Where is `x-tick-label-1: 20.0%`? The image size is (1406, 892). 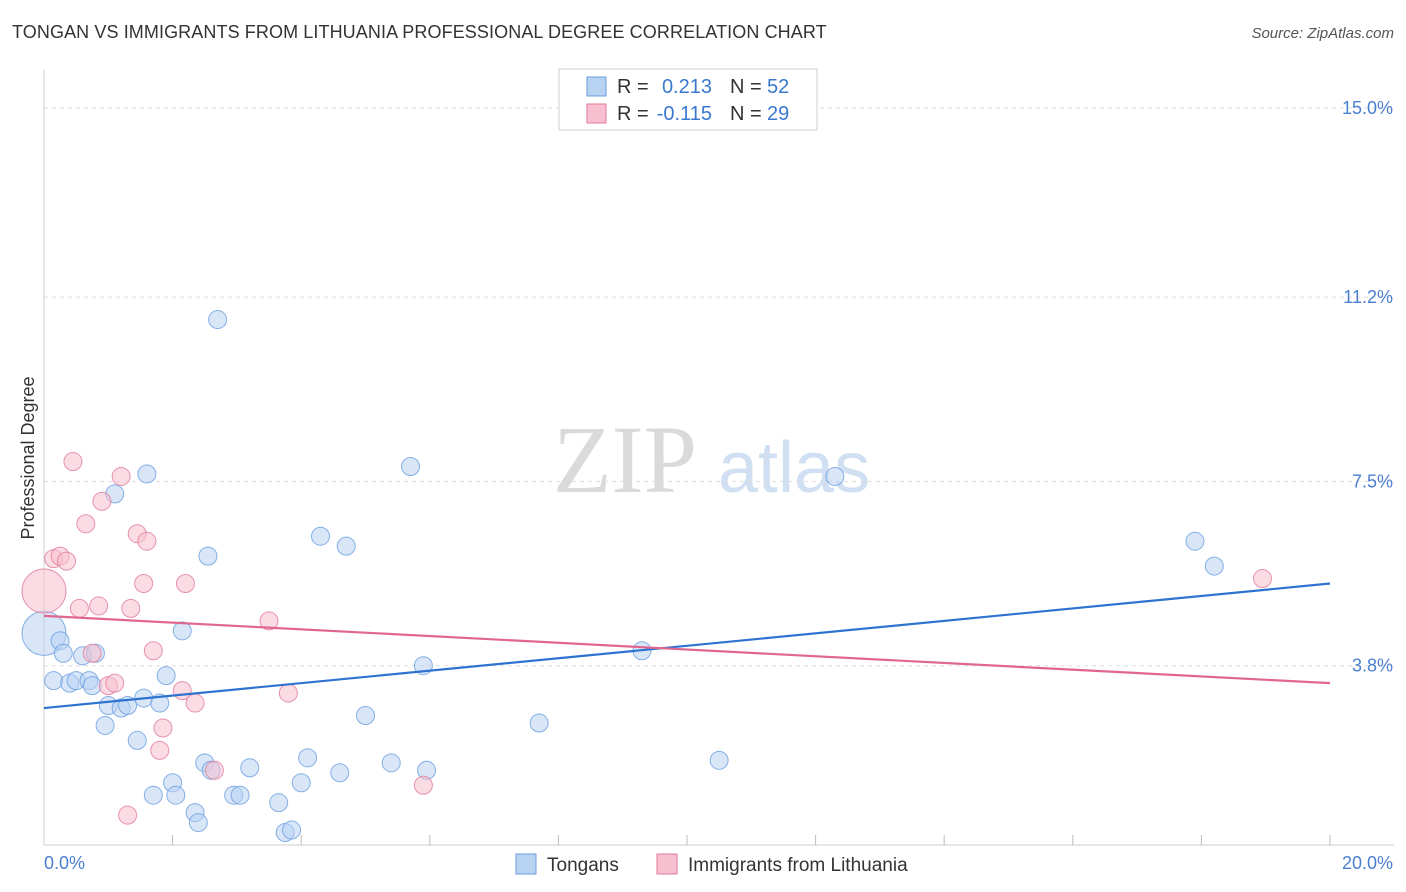
x-tick-label-1: 20.0% is located at coordinates (1367, 863).